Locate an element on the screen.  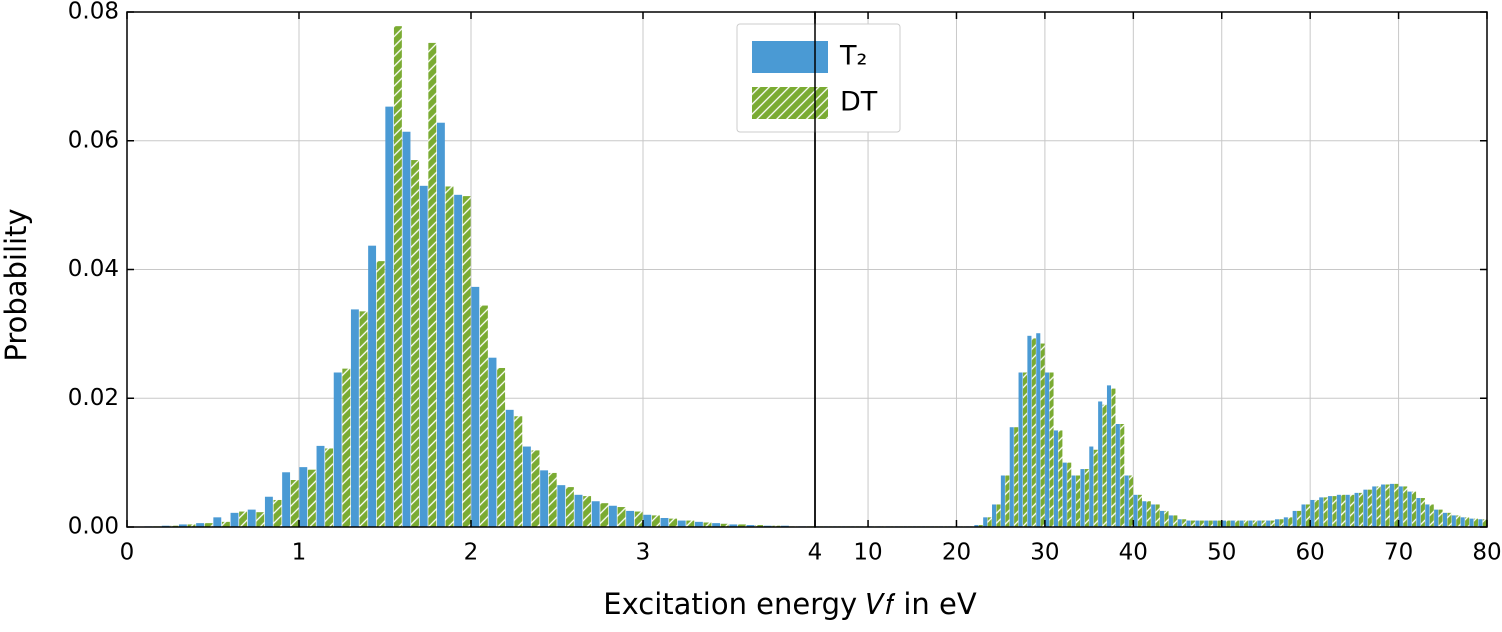
x-tick-label: 4 is located at coordinates (815, 553).